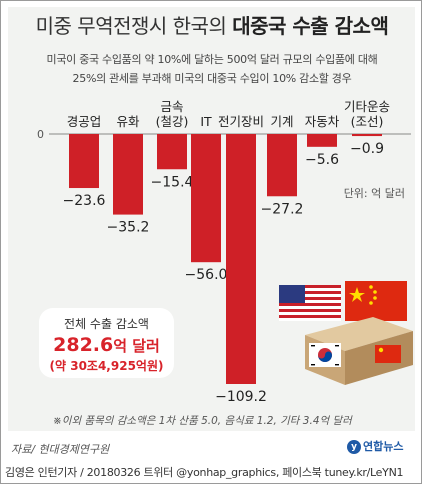 The width and height of the screenshot is (422, 484). What do you see at coordinates (310, 26) in the screenshot?
I see `title-highlight: 대중국 수출 감소액` at bounding box center [310, 26].